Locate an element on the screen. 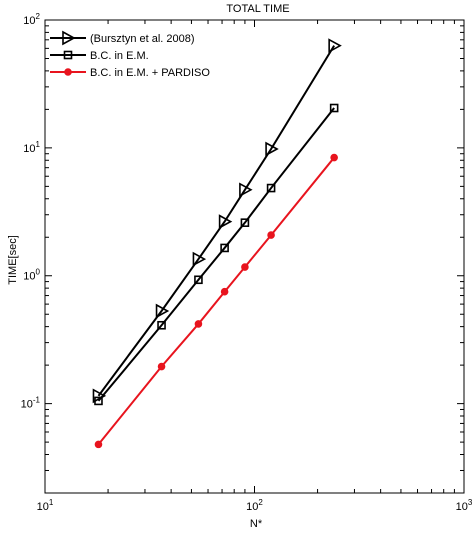 This screenshot has width=474, height=535. x-axis-label: N* is located at coordinates (256, 524).